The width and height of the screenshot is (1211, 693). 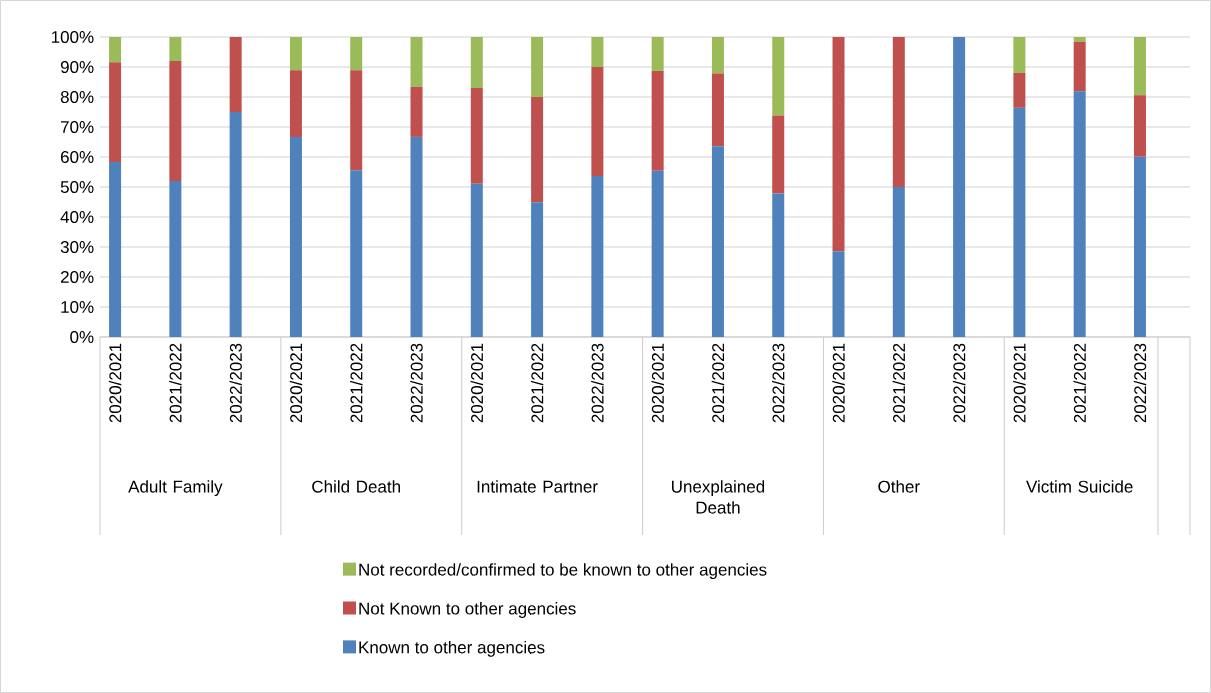 What do you see at coordinates (77, 247) in the screenshot?
I see `y-tick-label: 30%` at bounding box center [77, 247].